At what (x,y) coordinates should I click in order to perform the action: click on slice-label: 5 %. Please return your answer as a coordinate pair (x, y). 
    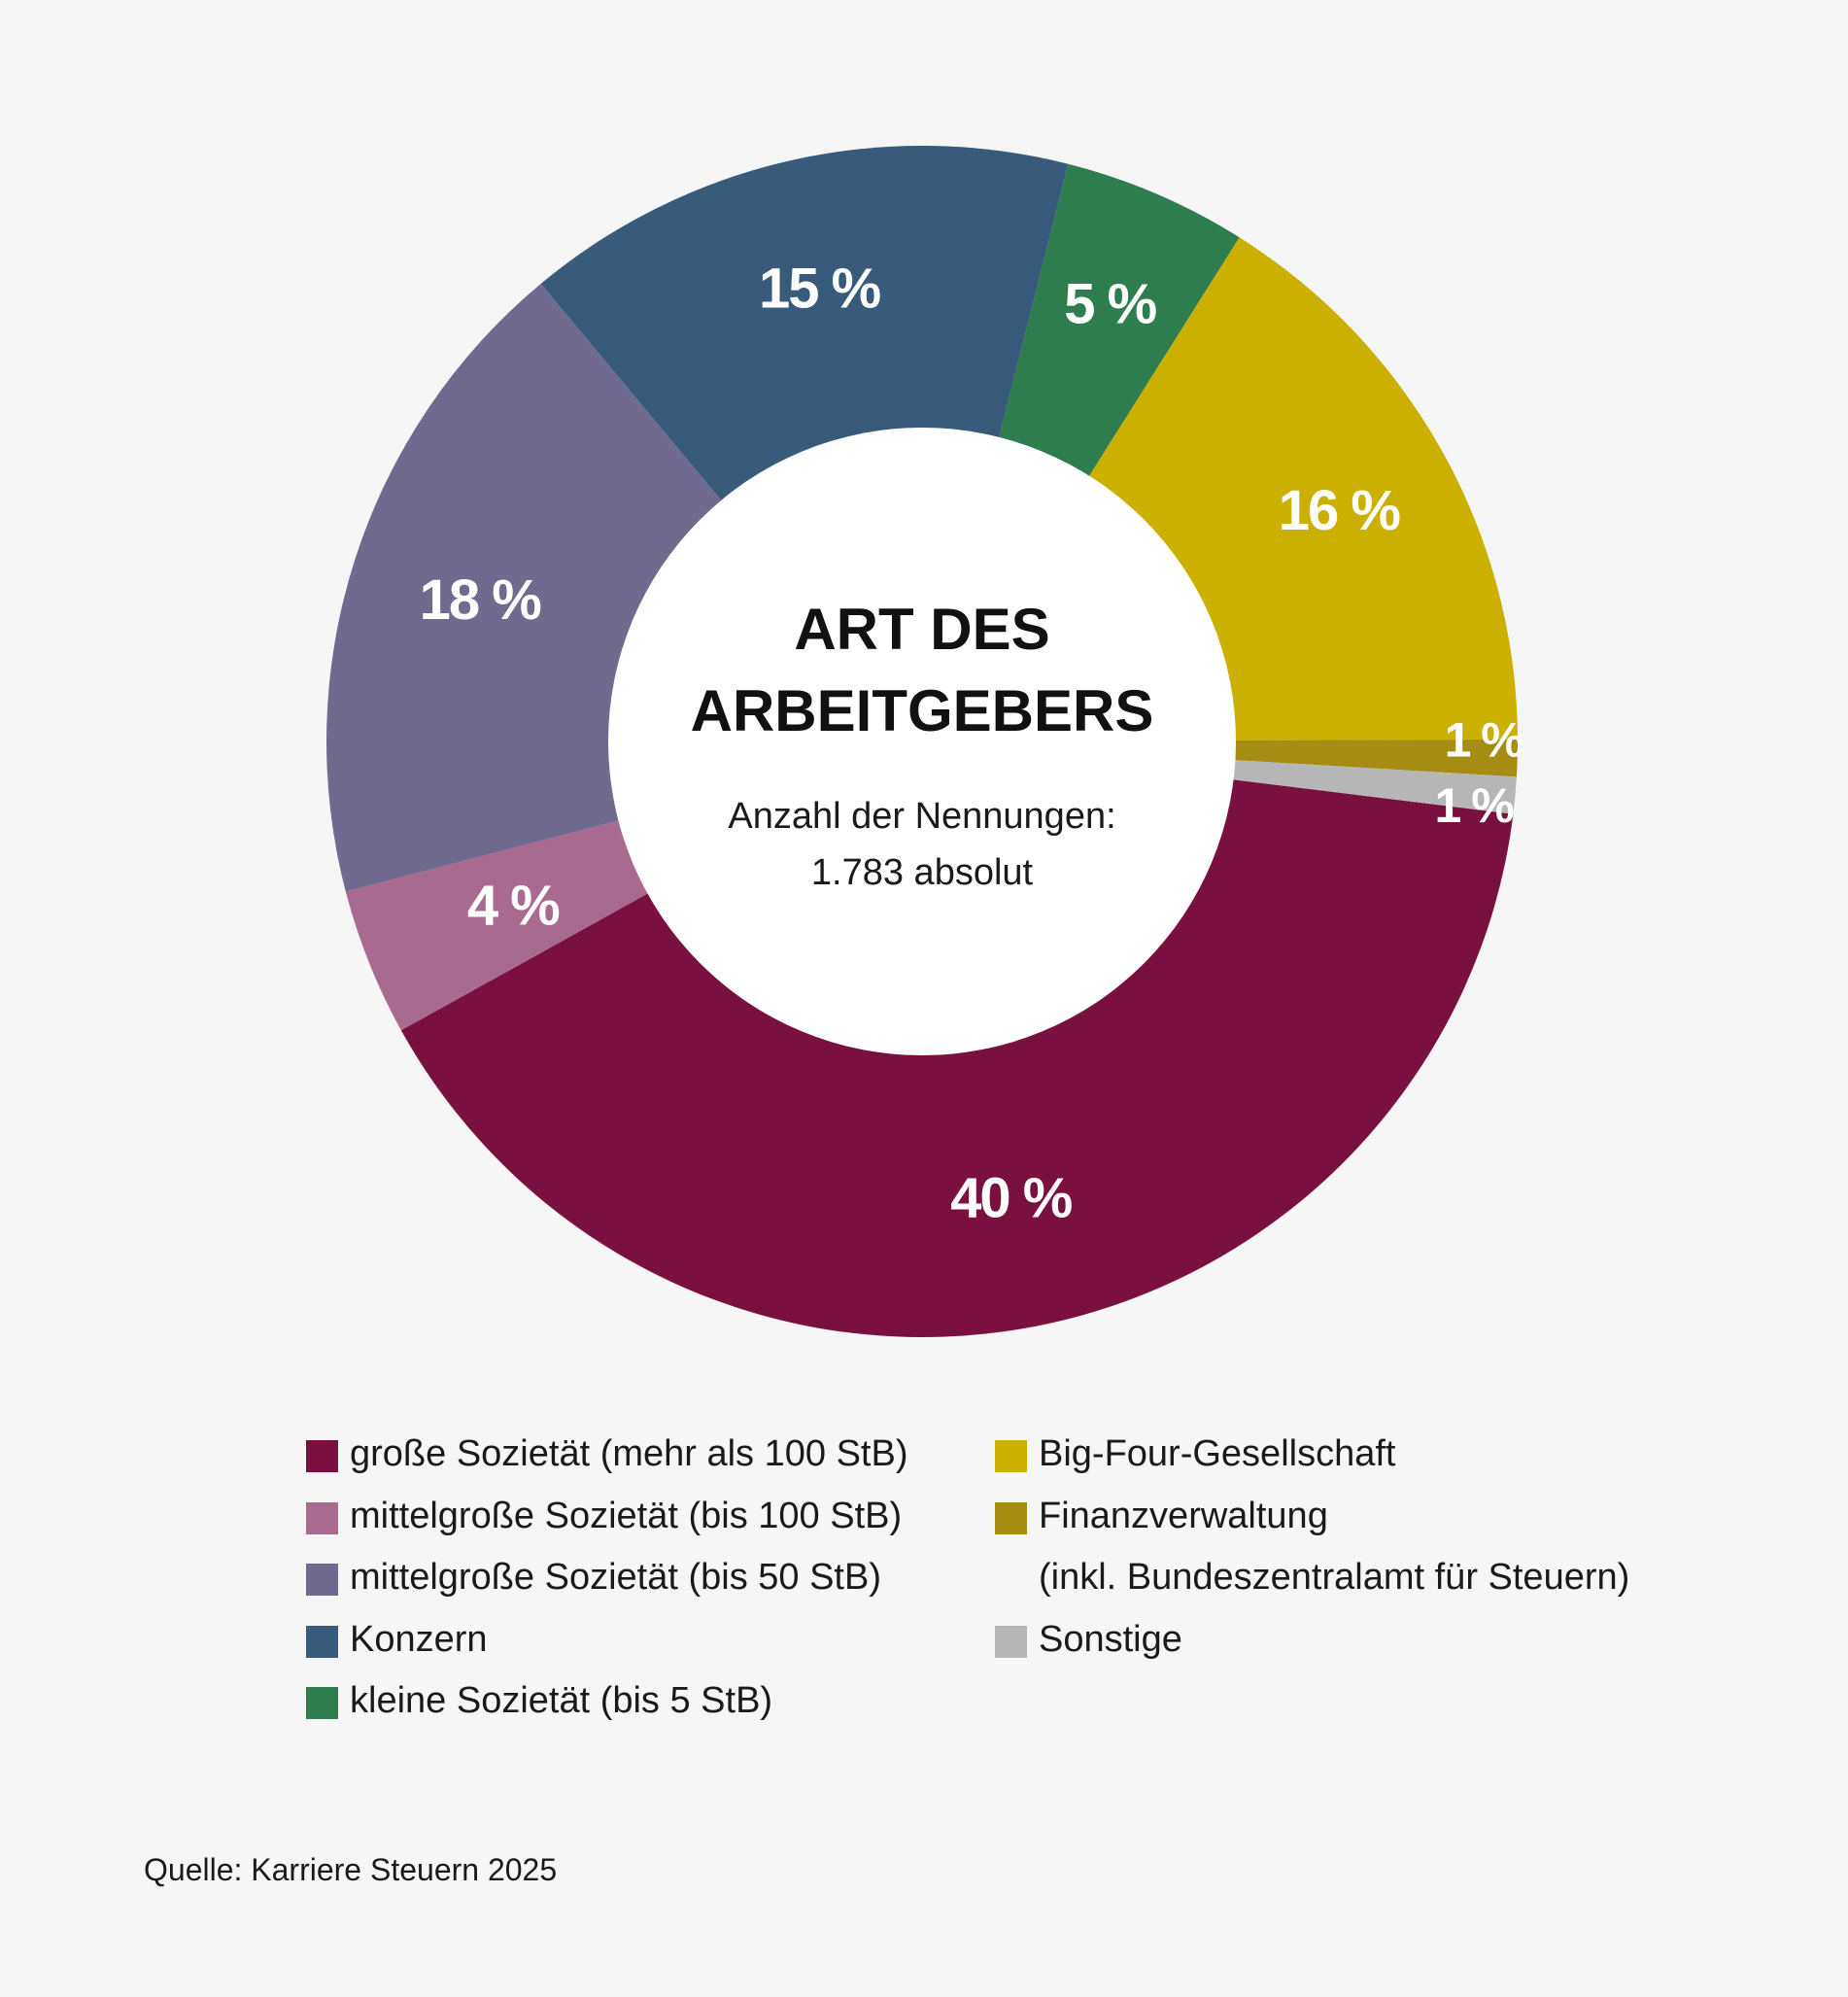
    Looking at the image, I should click on (1110, 303).